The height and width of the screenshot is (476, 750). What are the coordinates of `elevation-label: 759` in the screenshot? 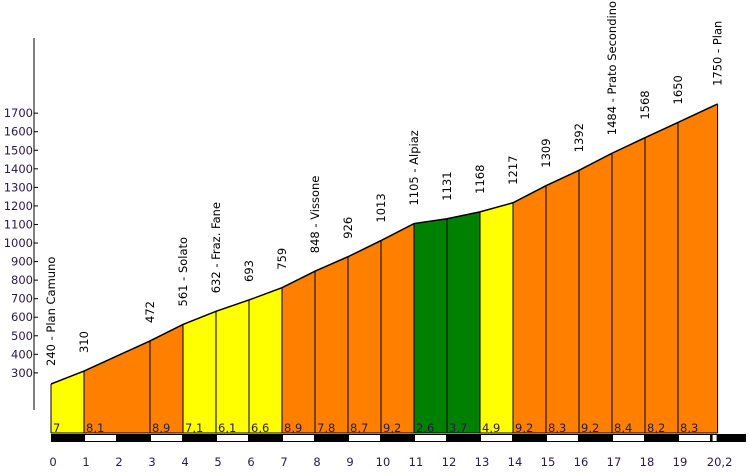 It's located at (282, 259).